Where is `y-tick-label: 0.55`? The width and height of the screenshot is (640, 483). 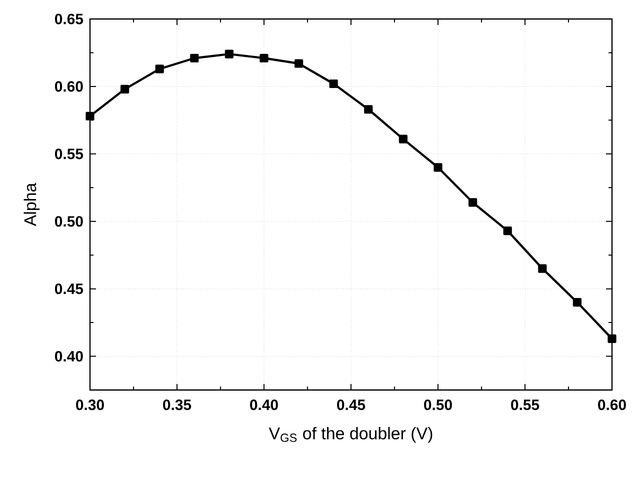 y-tick-label: 0.55 is located at coordinates (69, 154).